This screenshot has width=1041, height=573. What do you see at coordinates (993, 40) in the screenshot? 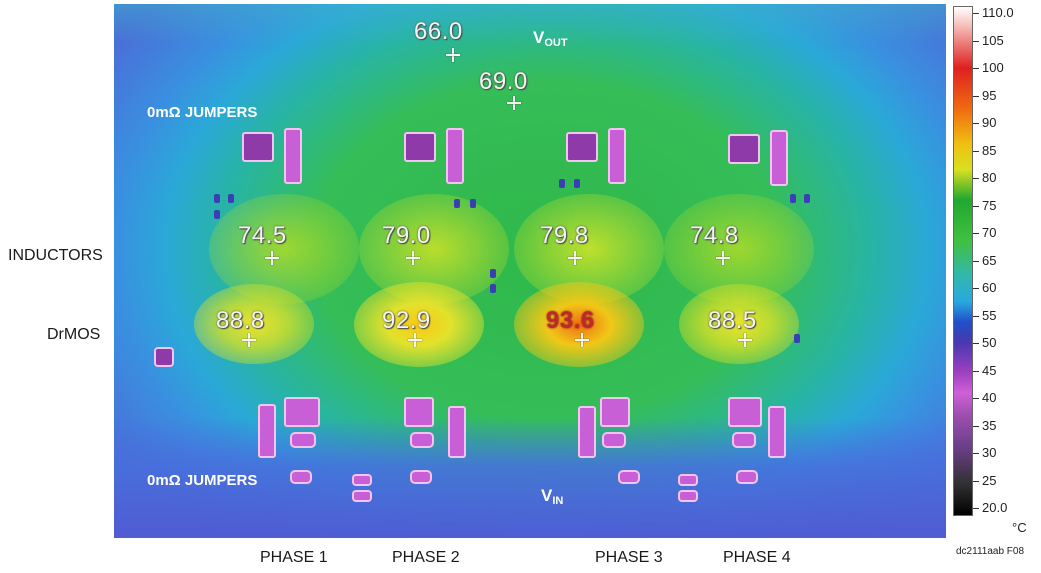
I see `color-scale-tick-label: 105` at bounding box center [993, 40].